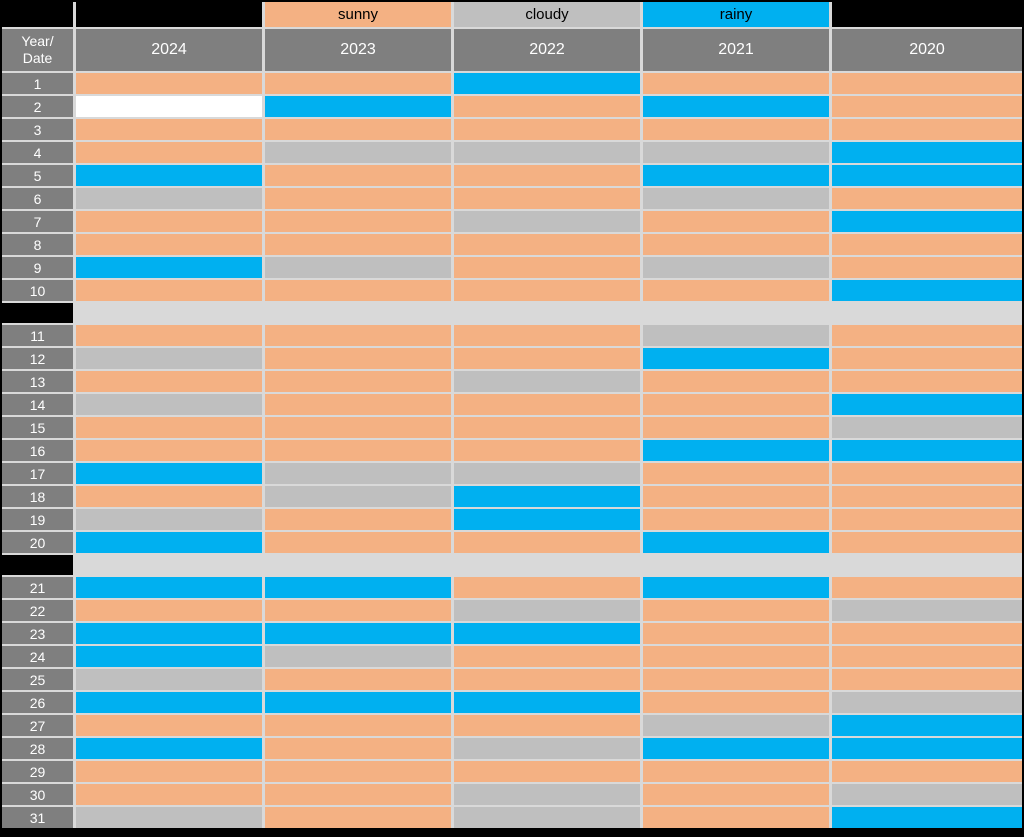  Describe the element at coordinates (37, 50) in the screenshot. I see `corner-header-year-date: Year/ Date` at that location.